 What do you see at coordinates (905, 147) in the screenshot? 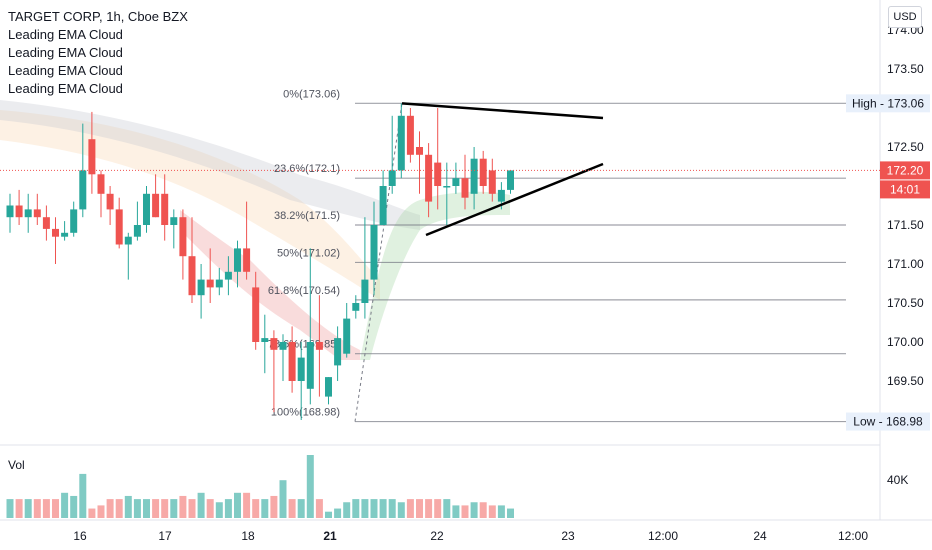
I see `price-tick-label: 172.50` at bounding box center [905, 147].